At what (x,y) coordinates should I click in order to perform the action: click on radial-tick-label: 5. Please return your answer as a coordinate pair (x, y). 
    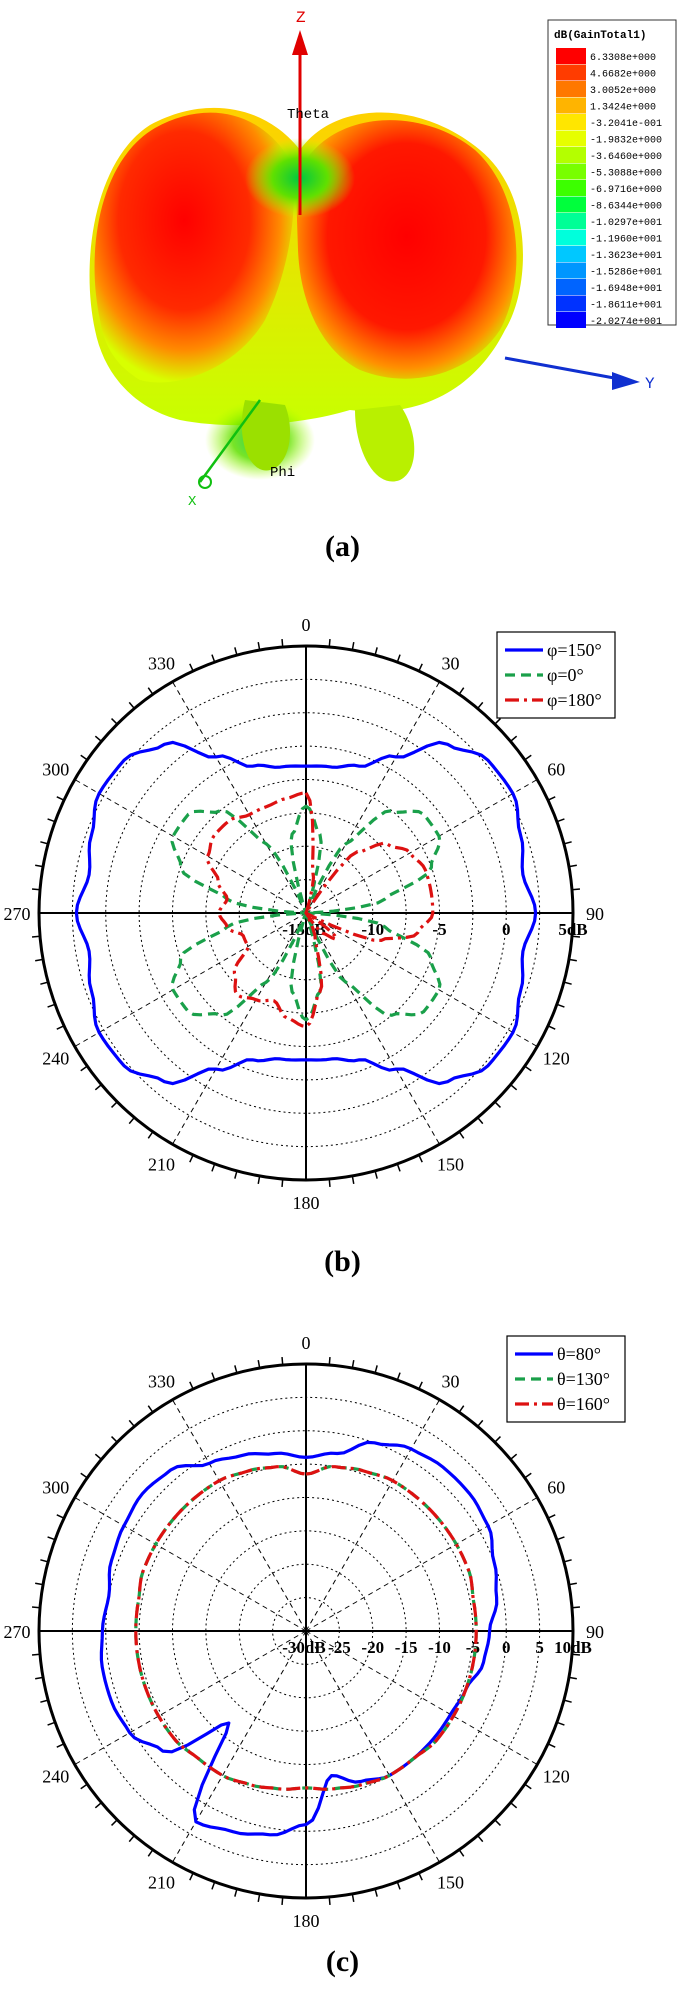
    Looking at the image, I should click on (539, 1647).